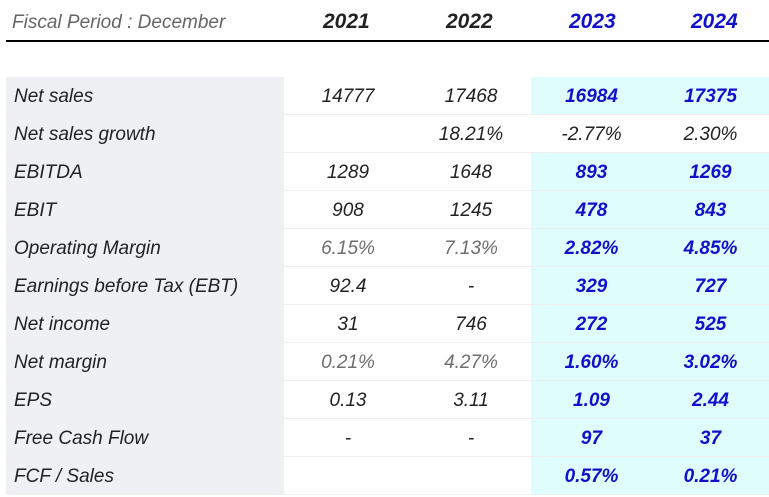  What do you see at coordinates (387, 172) in the screenshot?
I see `table-row-ebitda: EBITDA 1289 1648 893 1269` at bounding box center [387, 172].